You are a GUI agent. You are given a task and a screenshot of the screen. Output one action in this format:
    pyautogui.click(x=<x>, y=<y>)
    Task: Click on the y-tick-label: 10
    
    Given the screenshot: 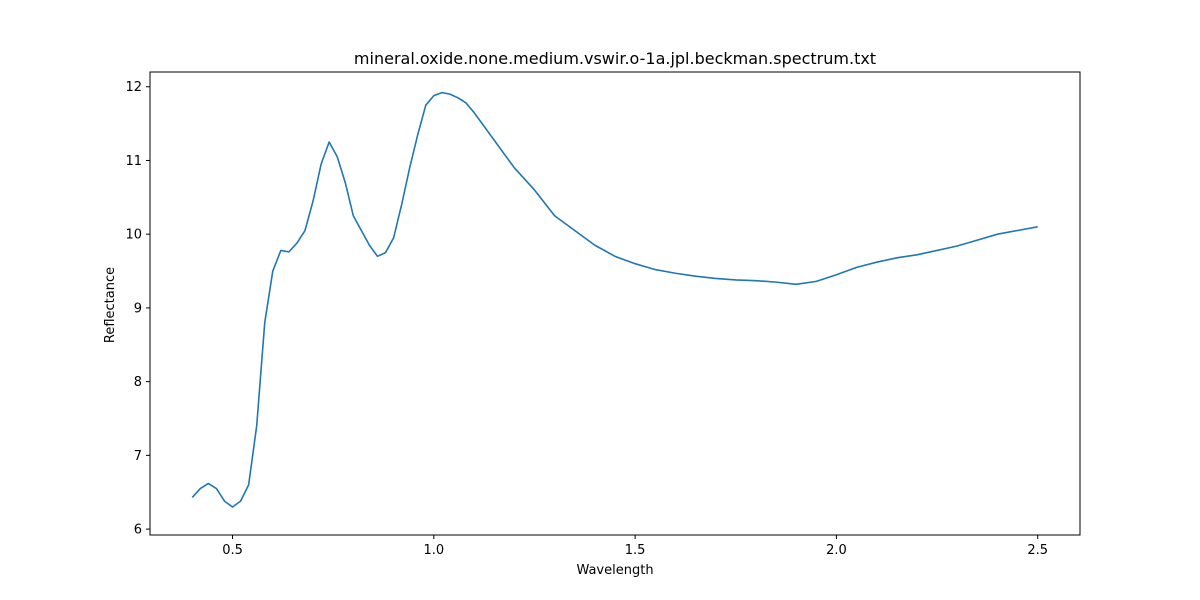 What is the action you would take?
    pyautogui.click(x=133, y=235)
    